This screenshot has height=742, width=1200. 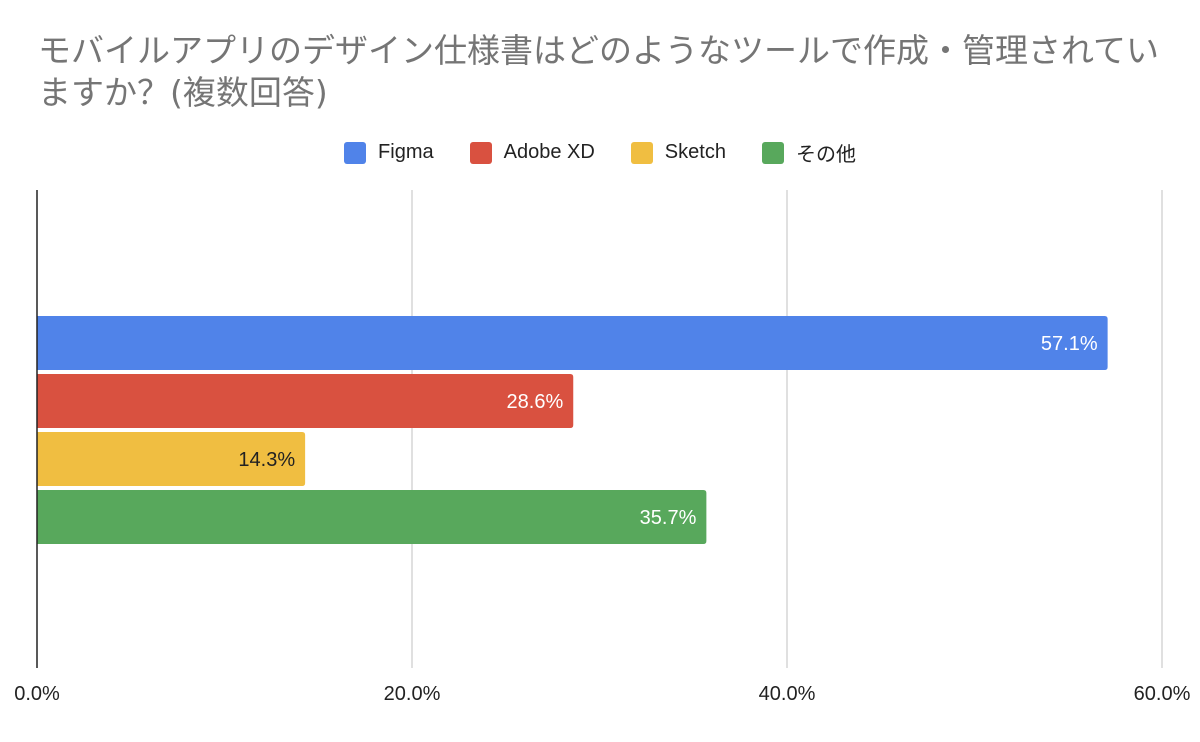 I want to click on legend-swatch-adobe-xd, so click(x=480, y=152).